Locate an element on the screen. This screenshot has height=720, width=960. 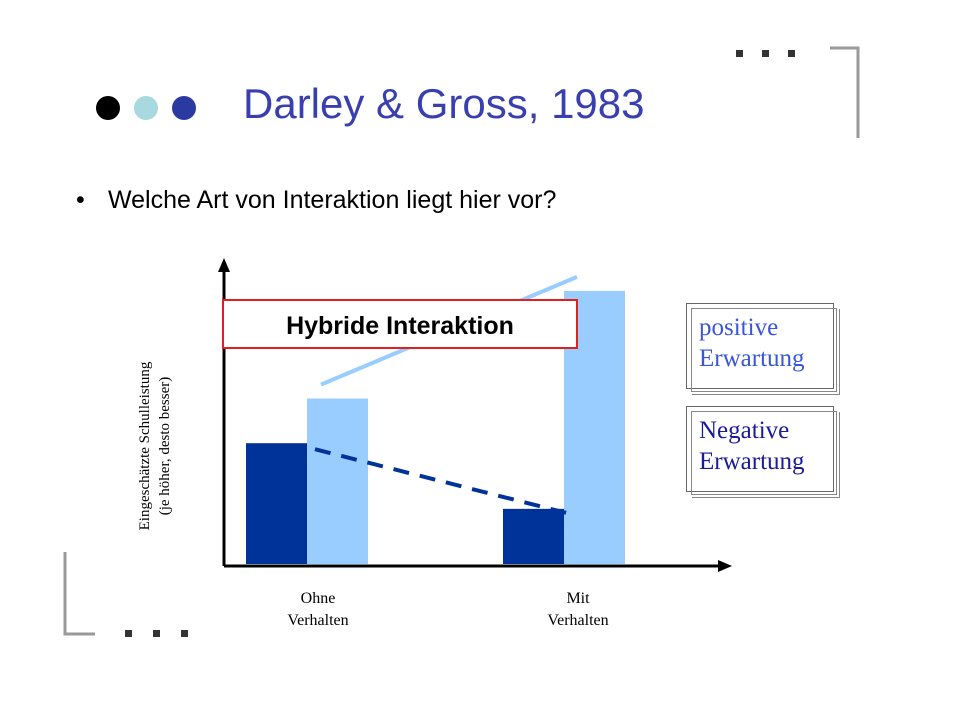
legend-negative-line1: Negative is located at coordinates (744, 430).